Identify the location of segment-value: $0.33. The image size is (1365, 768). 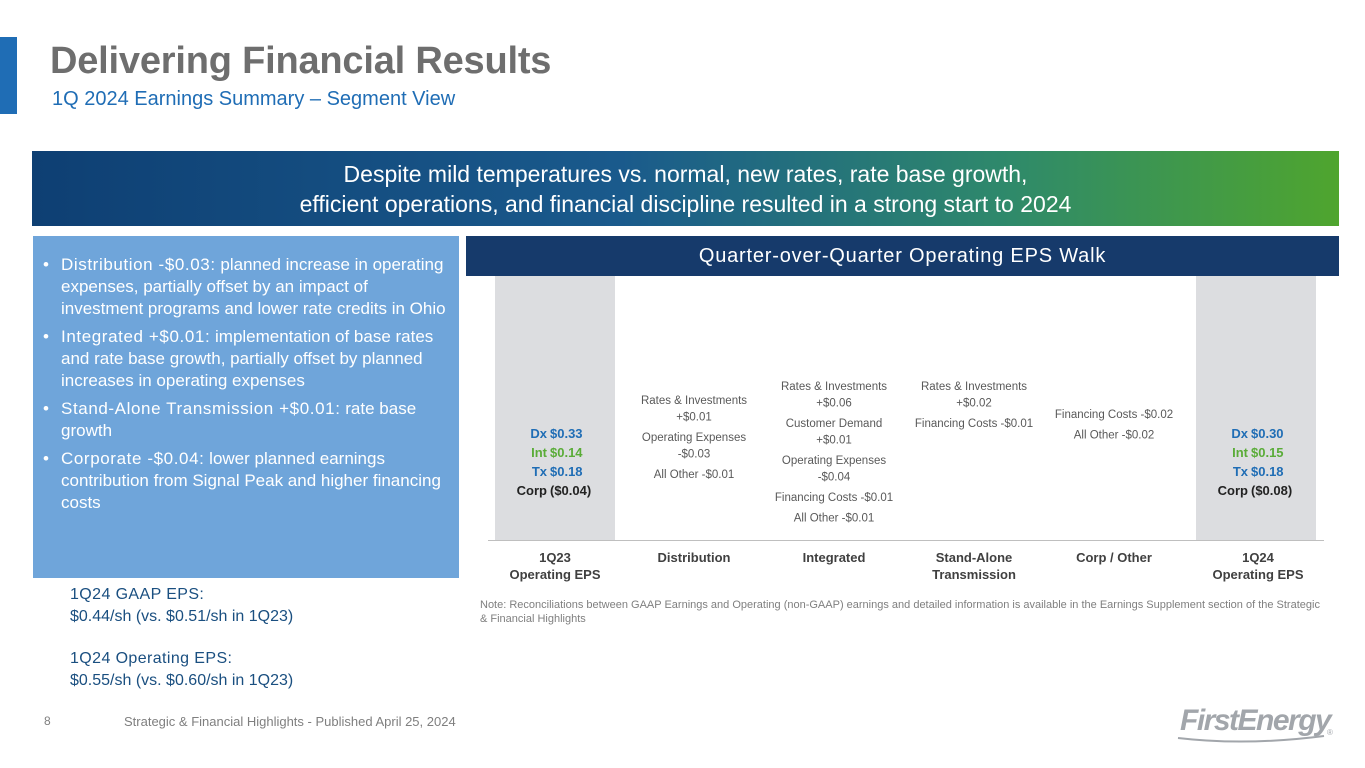
(566, 433).